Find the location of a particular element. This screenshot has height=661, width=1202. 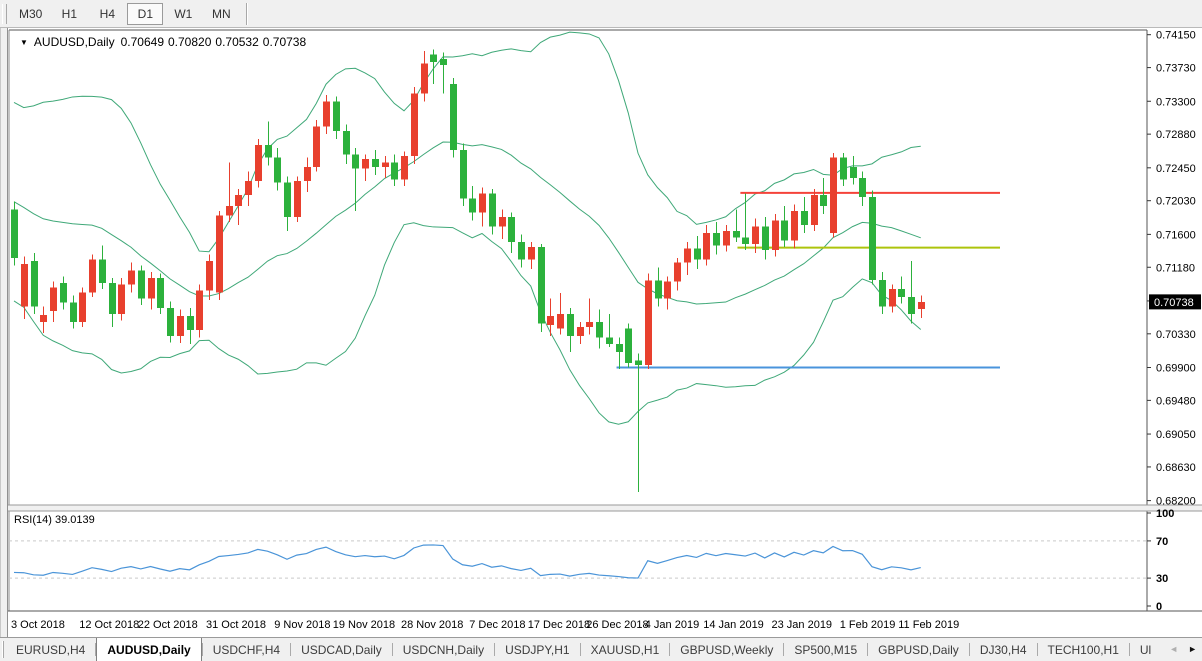

symbol-tab-xauusd-h1: XAUUSD,H1 is located at coordinates (625, 649).